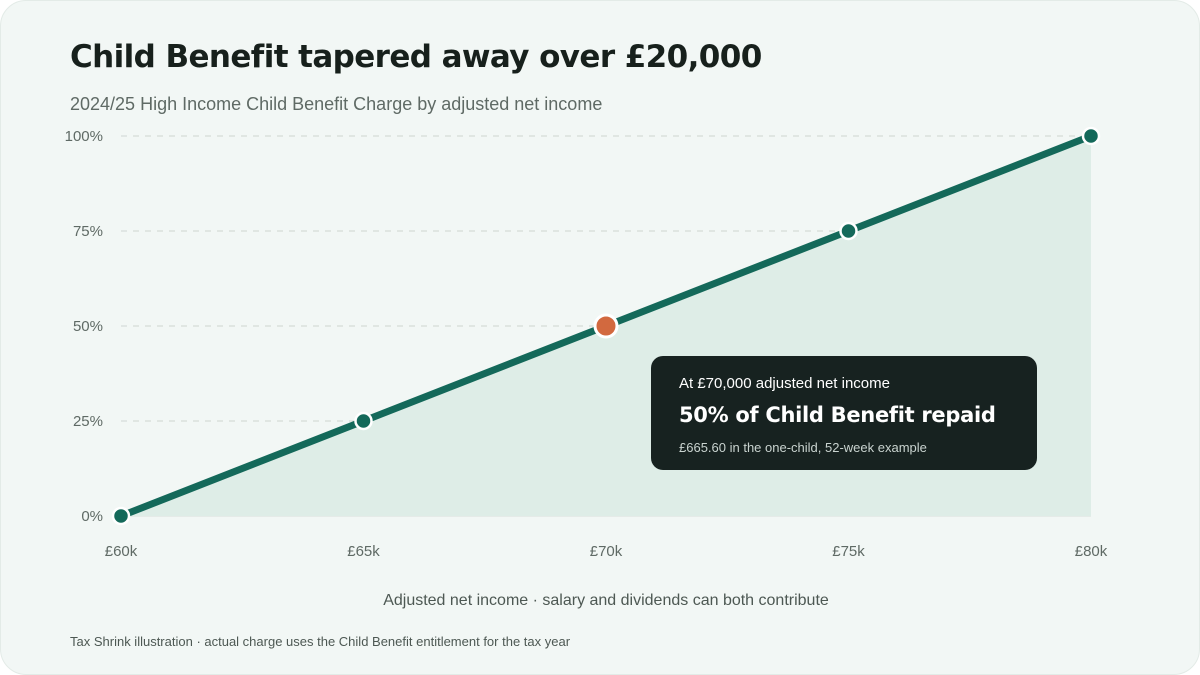  I want to click on y-tick-label: 75%, so click(88, 231).